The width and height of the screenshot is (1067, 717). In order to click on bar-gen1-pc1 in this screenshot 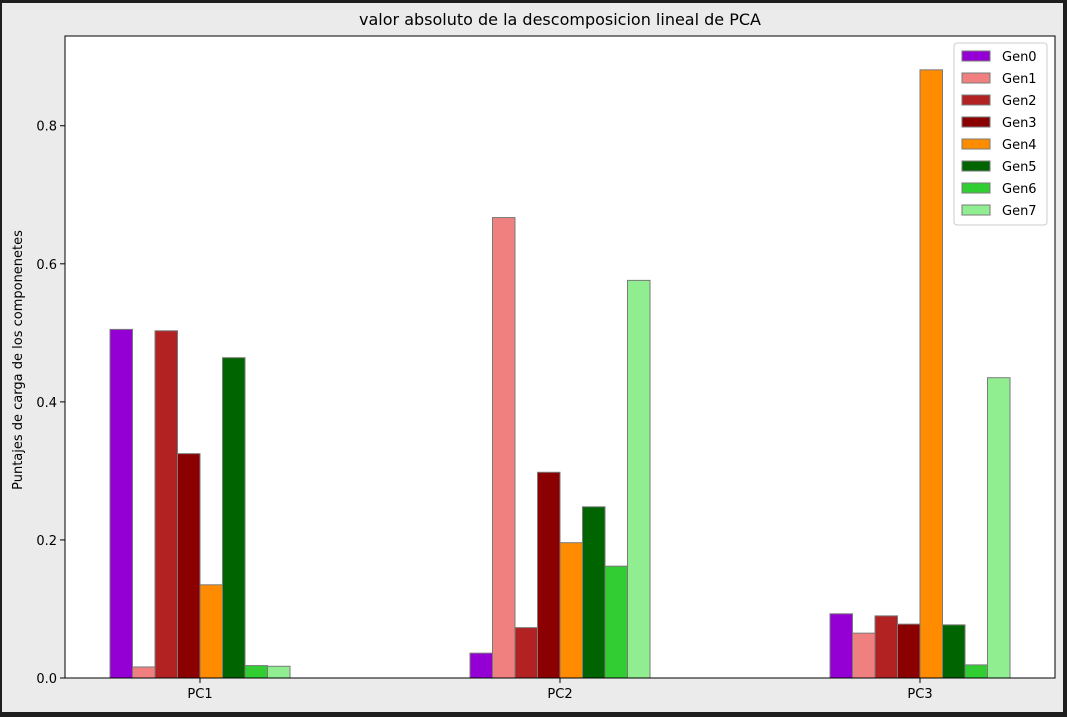, I will do `click(144, 672)`.